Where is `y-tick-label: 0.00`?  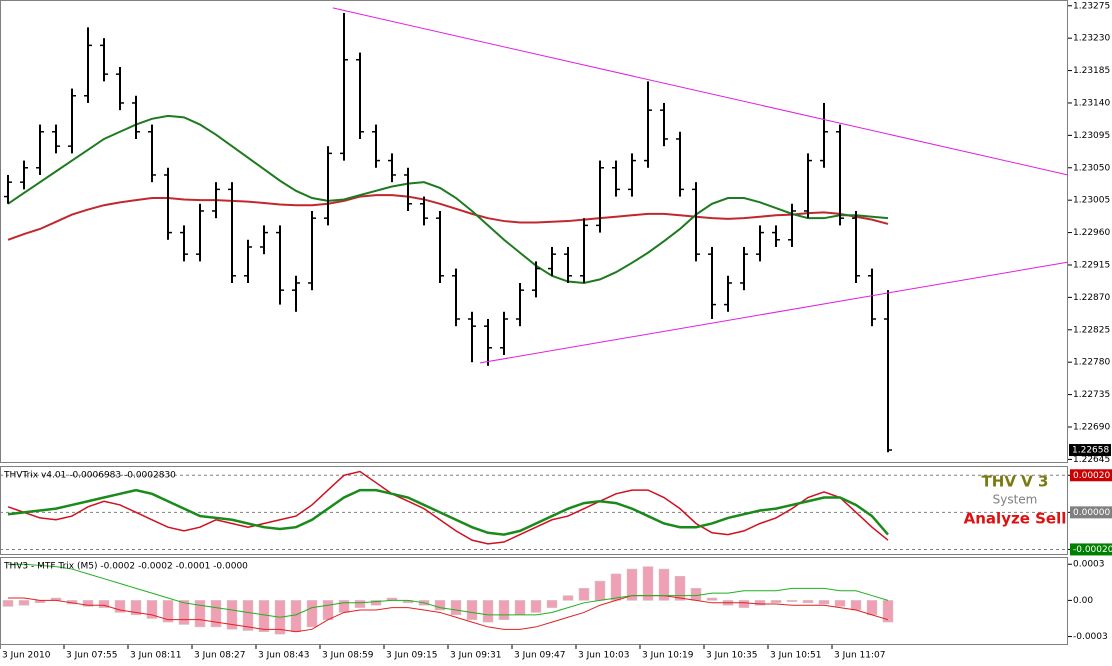 y-tick-label: 0.00 is located at coordinates (1083, 601).